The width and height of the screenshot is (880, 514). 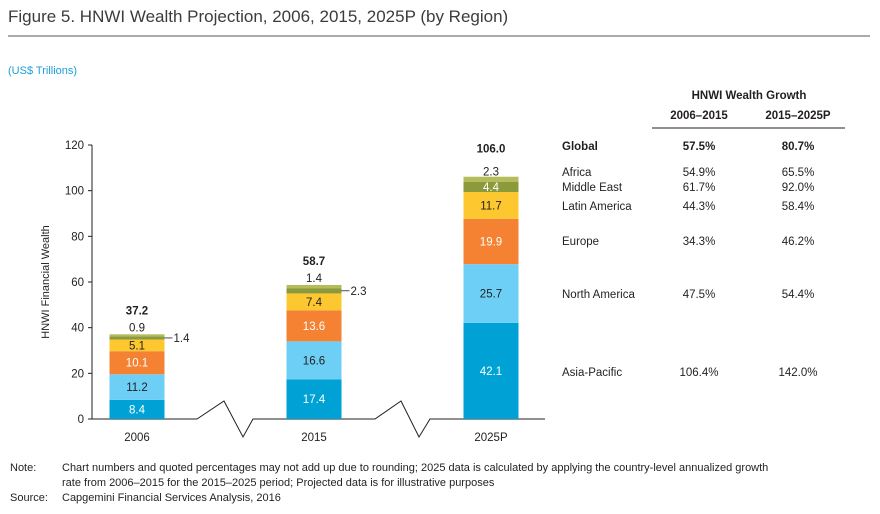 I want to click on data-label-north-america: 16.6, so click(x=314, y=361).